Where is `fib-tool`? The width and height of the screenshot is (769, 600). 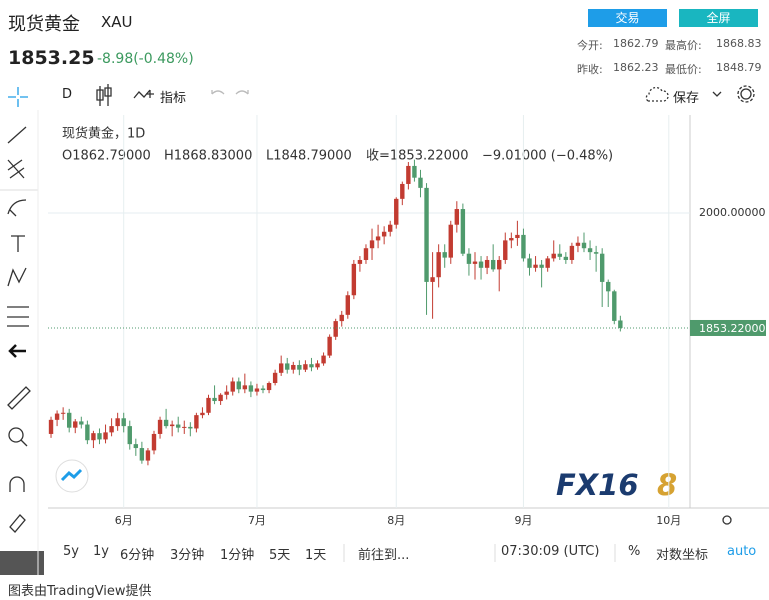 fib-tool is located at coordinates (16, 169).